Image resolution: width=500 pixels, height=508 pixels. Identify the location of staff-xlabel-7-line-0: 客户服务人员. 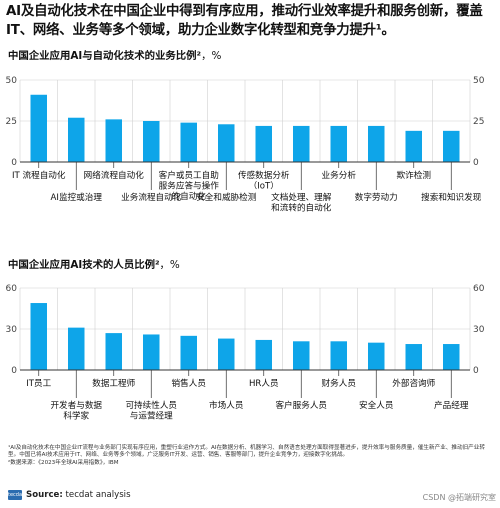
(301, 405).